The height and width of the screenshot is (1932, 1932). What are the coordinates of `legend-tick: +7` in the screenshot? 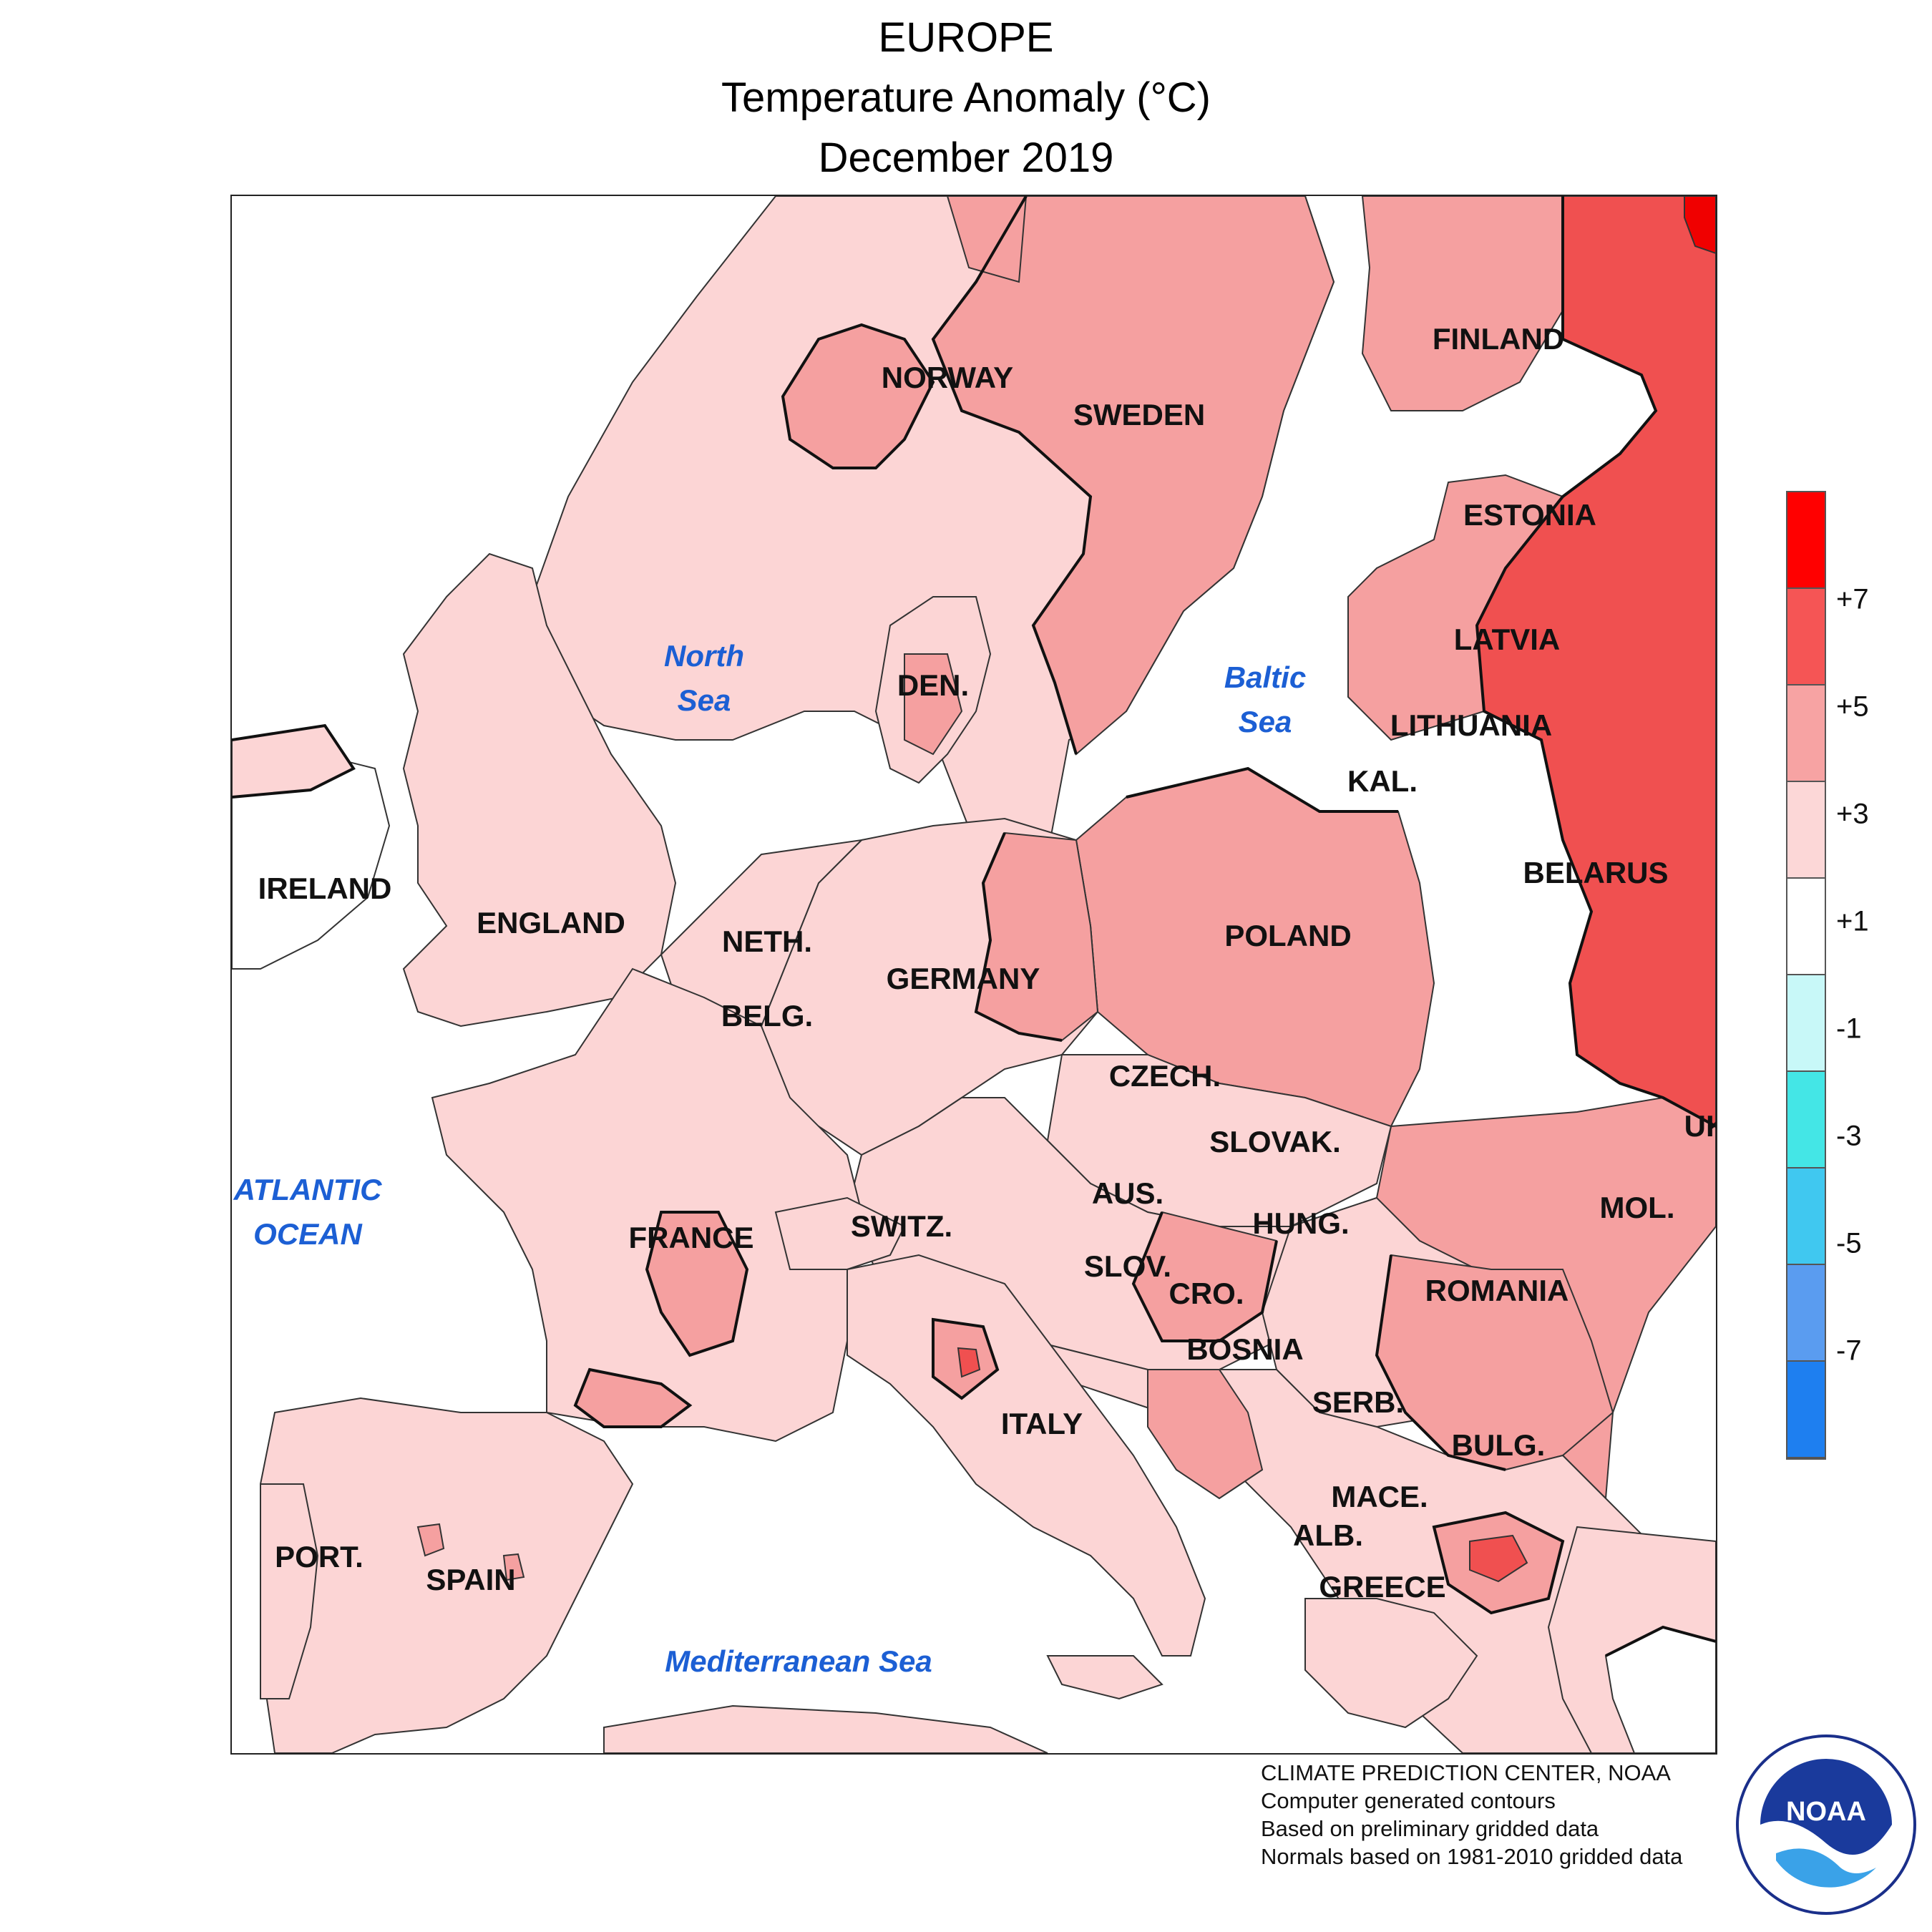 It's located at (1852, 599).